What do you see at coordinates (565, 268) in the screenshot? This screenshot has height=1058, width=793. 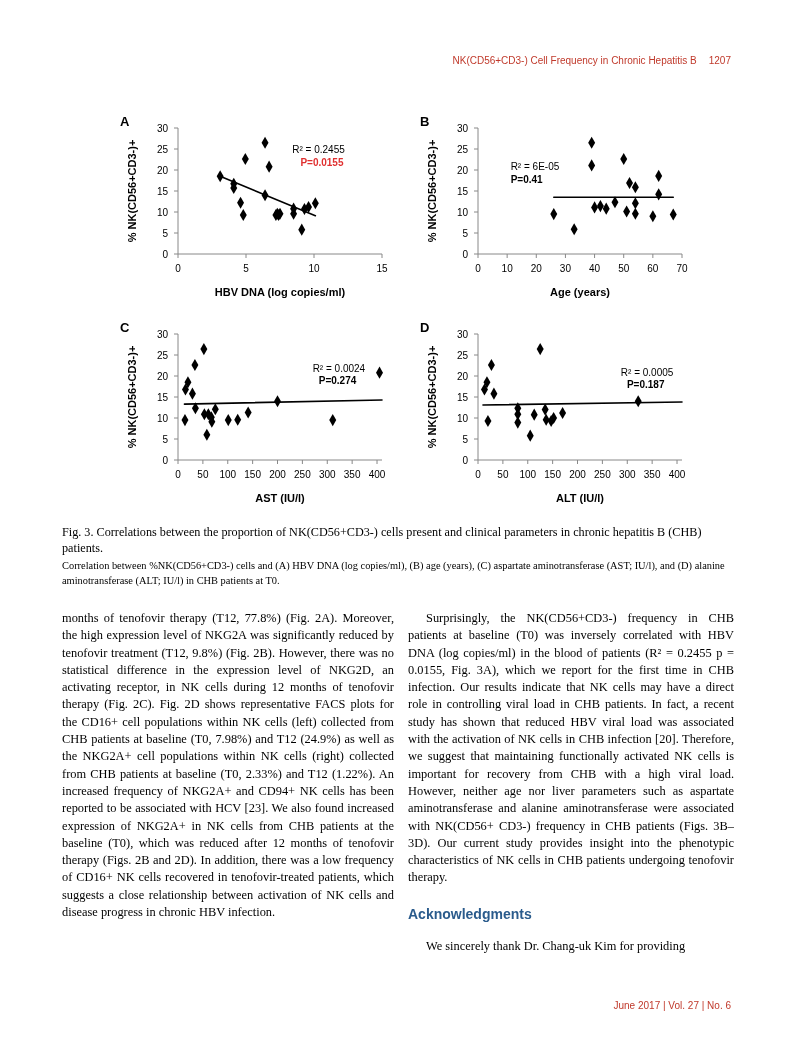 I see `x-tick-label: 30` at bounding box center [565, 268].